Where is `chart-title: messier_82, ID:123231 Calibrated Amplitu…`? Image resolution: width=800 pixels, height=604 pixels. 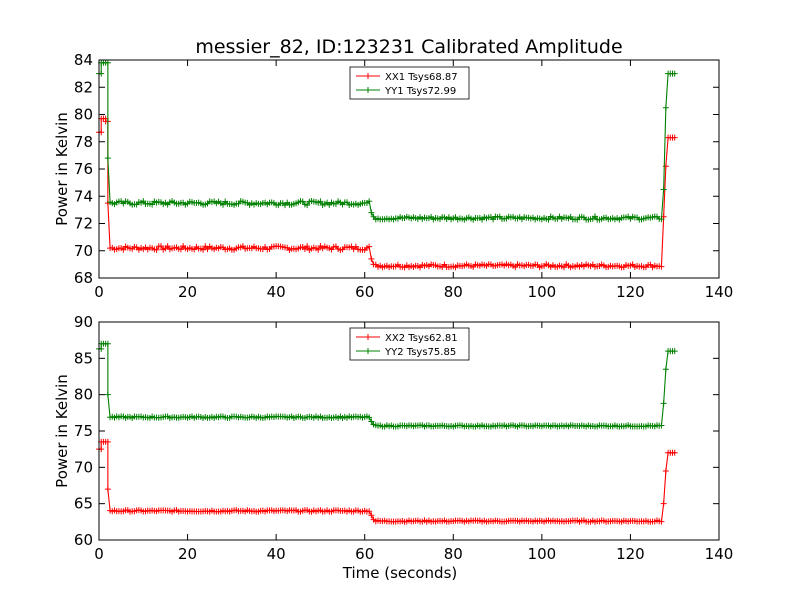 chart-title: messier_82, ID:123231 Calibrated Amplitu… is located at coordinates (408, 47).